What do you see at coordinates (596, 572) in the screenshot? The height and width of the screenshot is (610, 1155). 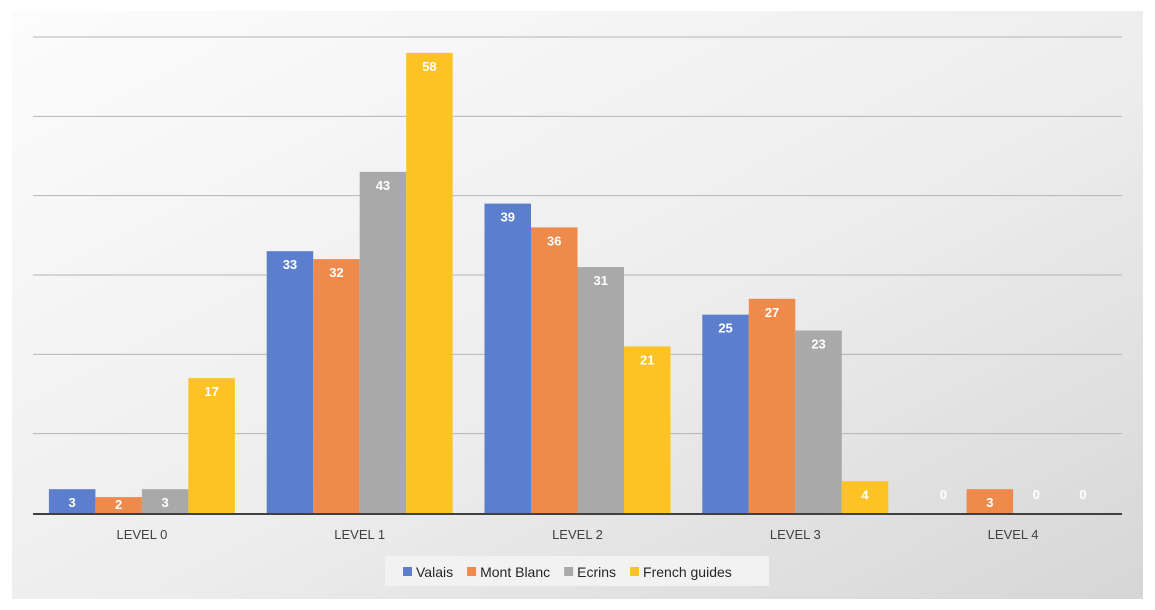 I see `legend-item-label: Ecrins` at bounding box center [596, 572].